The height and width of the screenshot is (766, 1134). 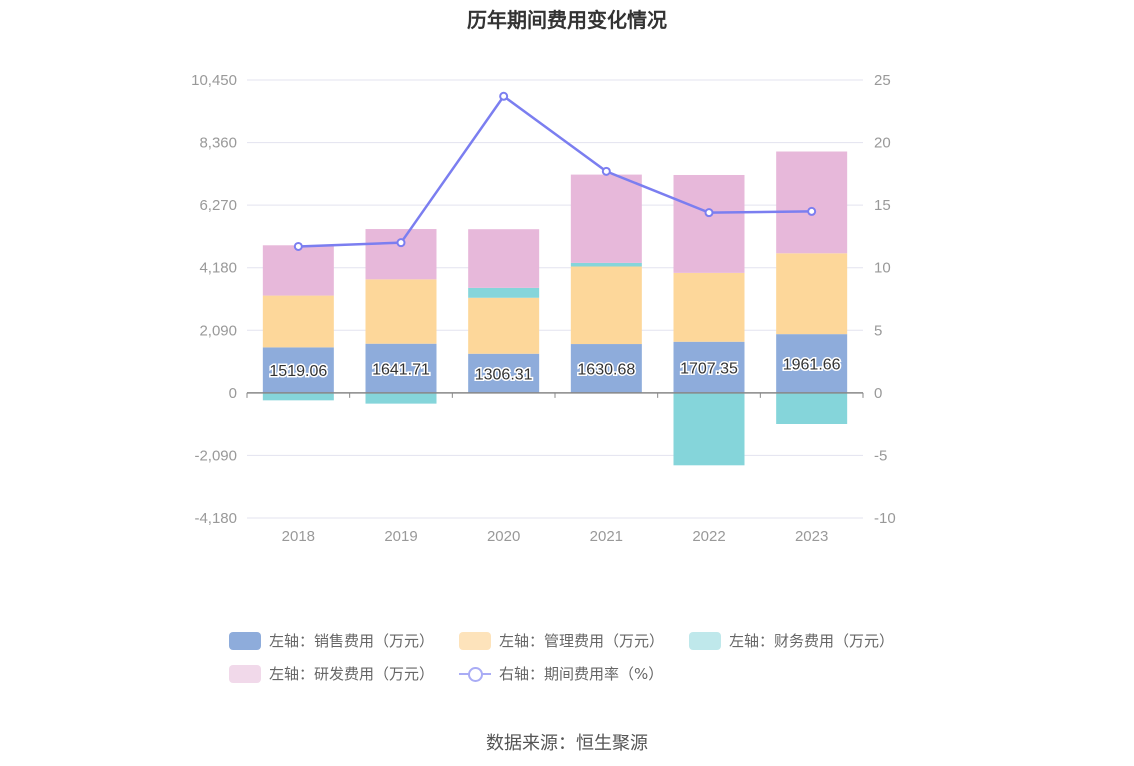 I want to click on left-axis-tick-label: 6,270, so click(x=218, y=205).